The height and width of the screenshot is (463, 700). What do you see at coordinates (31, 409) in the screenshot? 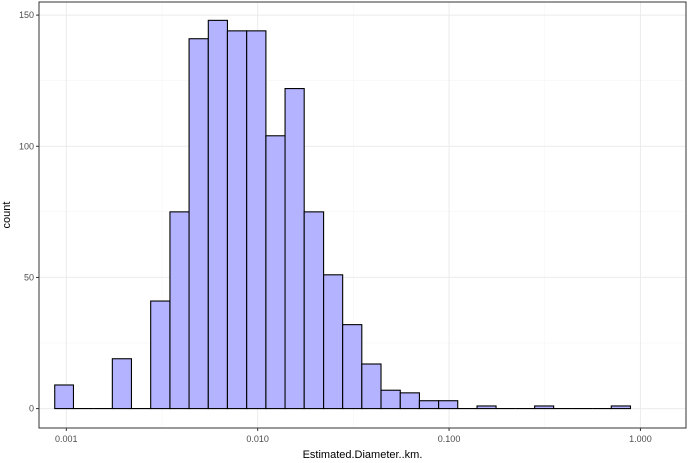
I see `y-tick-label: 0` at bounding box center [31, 409].